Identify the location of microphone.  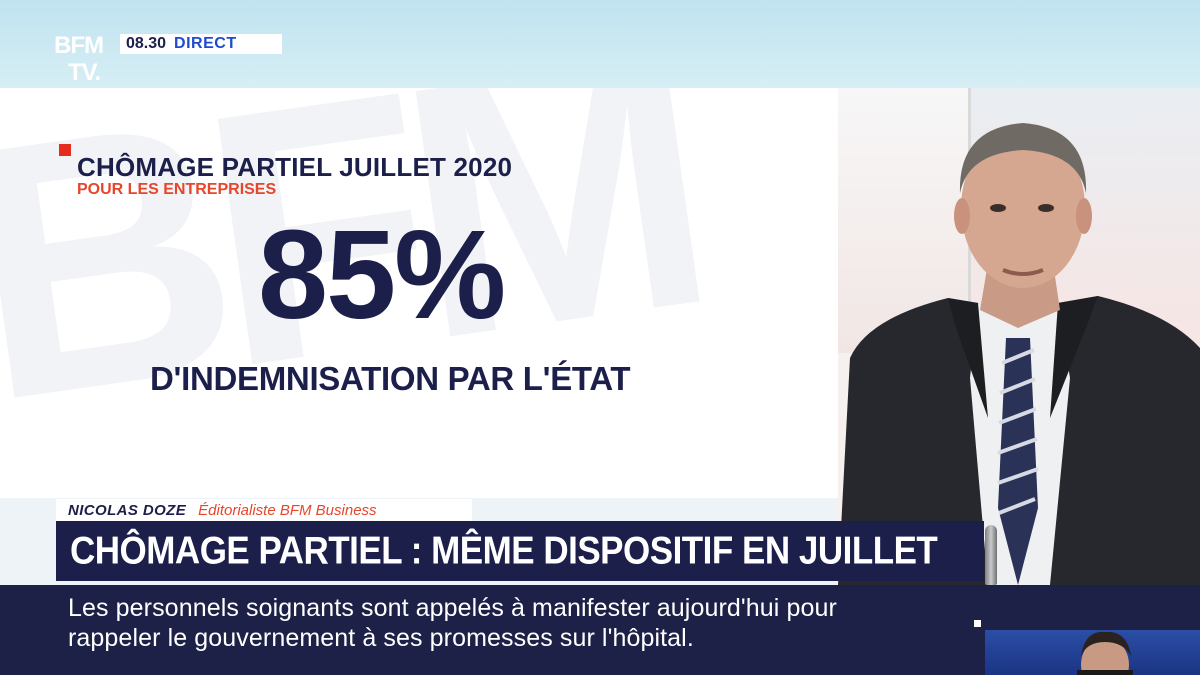
(991, 555).